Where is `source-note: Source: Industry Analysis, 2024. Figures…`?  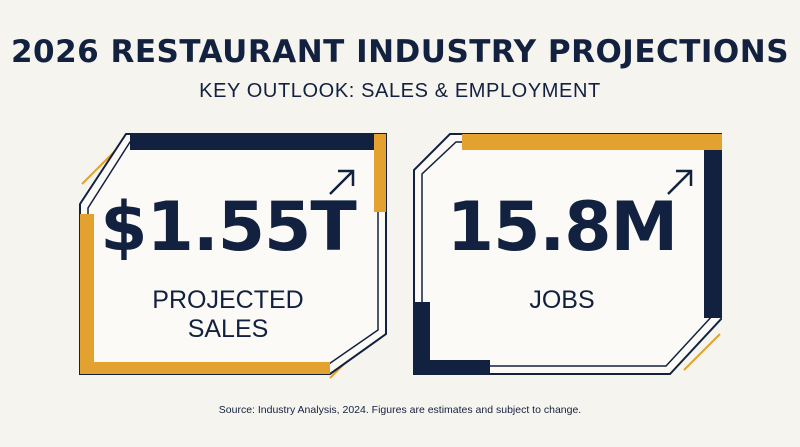 source-note: Source: Industry Analysis, 2024. Figures… is located at coordinates (400, 410).